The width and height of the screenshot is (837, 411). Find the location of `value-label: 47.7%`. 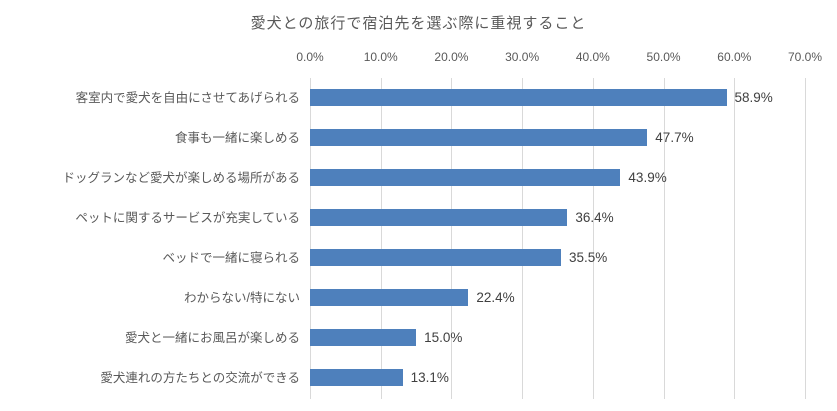

value-label: 47.7% is located at coordinates (674, 137).